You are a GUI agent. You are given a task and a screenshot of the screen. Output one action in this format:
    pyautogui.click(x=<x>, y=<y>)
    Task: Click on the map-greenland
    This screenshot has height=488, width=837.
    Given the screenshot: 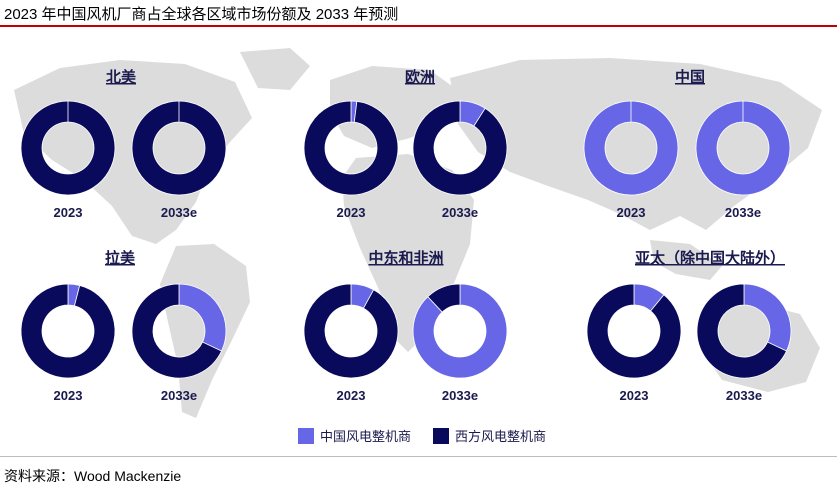 What is the action you would take?
    pyautogui.click(x=275, y=69)
    